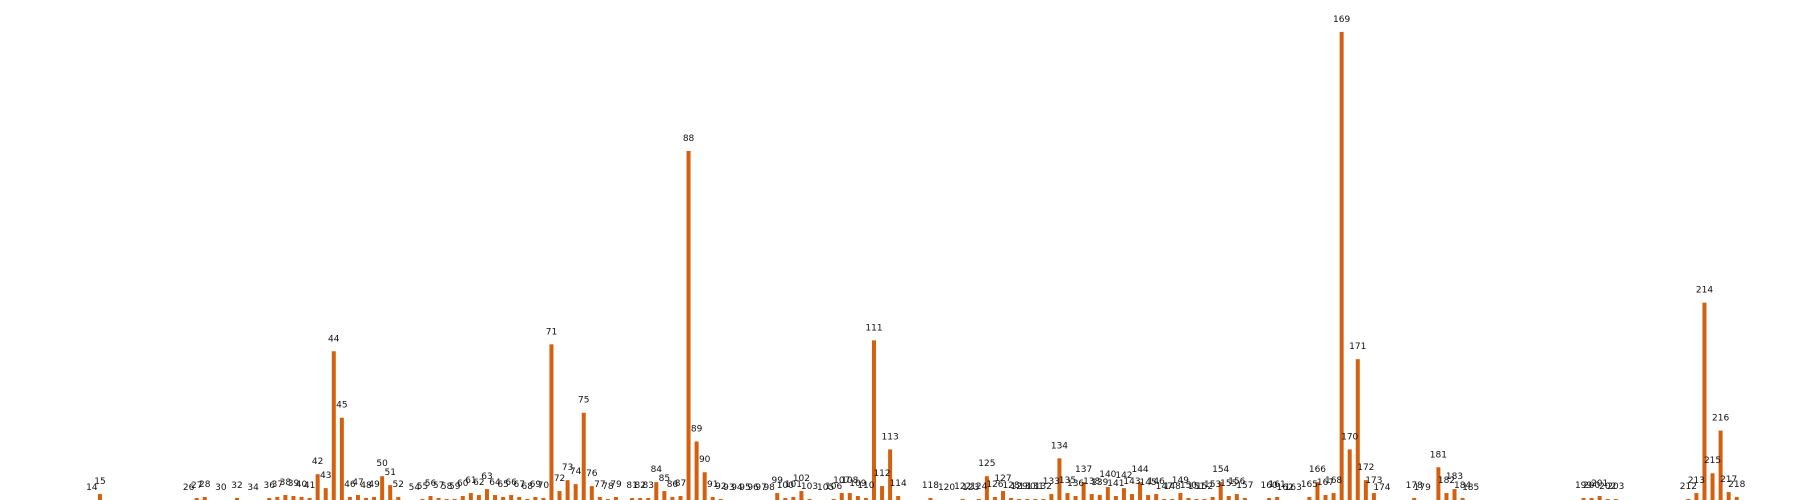  Describe the element at coordinates (502, 485) in the screenshot. I see `bar-label-65: 65` at that location.